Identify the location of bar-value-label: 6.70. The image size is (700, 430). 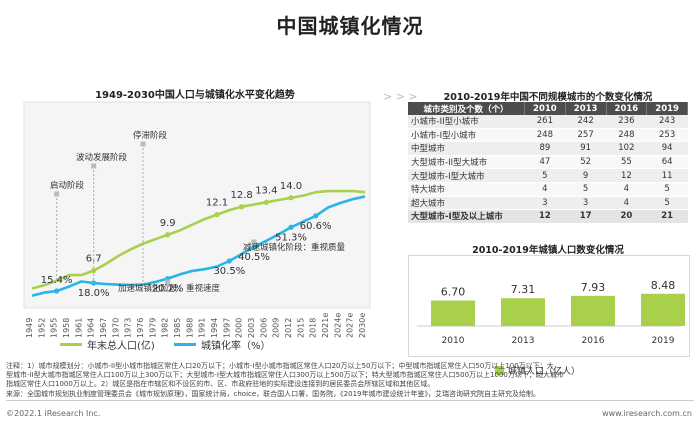
(453, 292).